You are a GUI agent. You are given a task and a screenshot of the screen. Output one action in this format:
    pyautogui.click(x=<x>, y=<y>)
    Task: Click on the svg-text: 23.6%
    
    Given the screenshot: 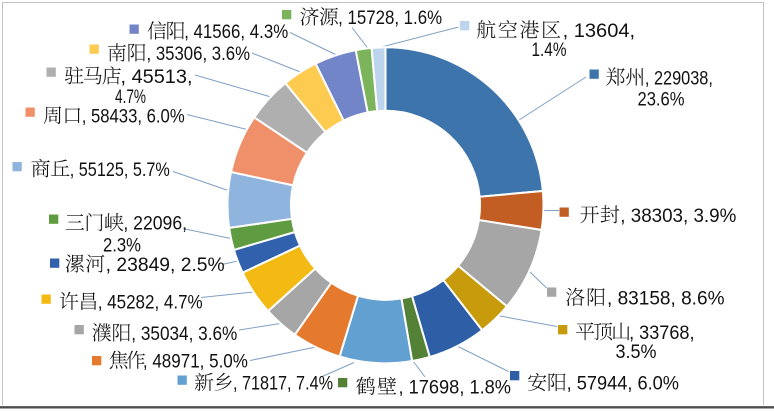 What is the action you would take?
    pyautogui.click(x=661, y=99)
    